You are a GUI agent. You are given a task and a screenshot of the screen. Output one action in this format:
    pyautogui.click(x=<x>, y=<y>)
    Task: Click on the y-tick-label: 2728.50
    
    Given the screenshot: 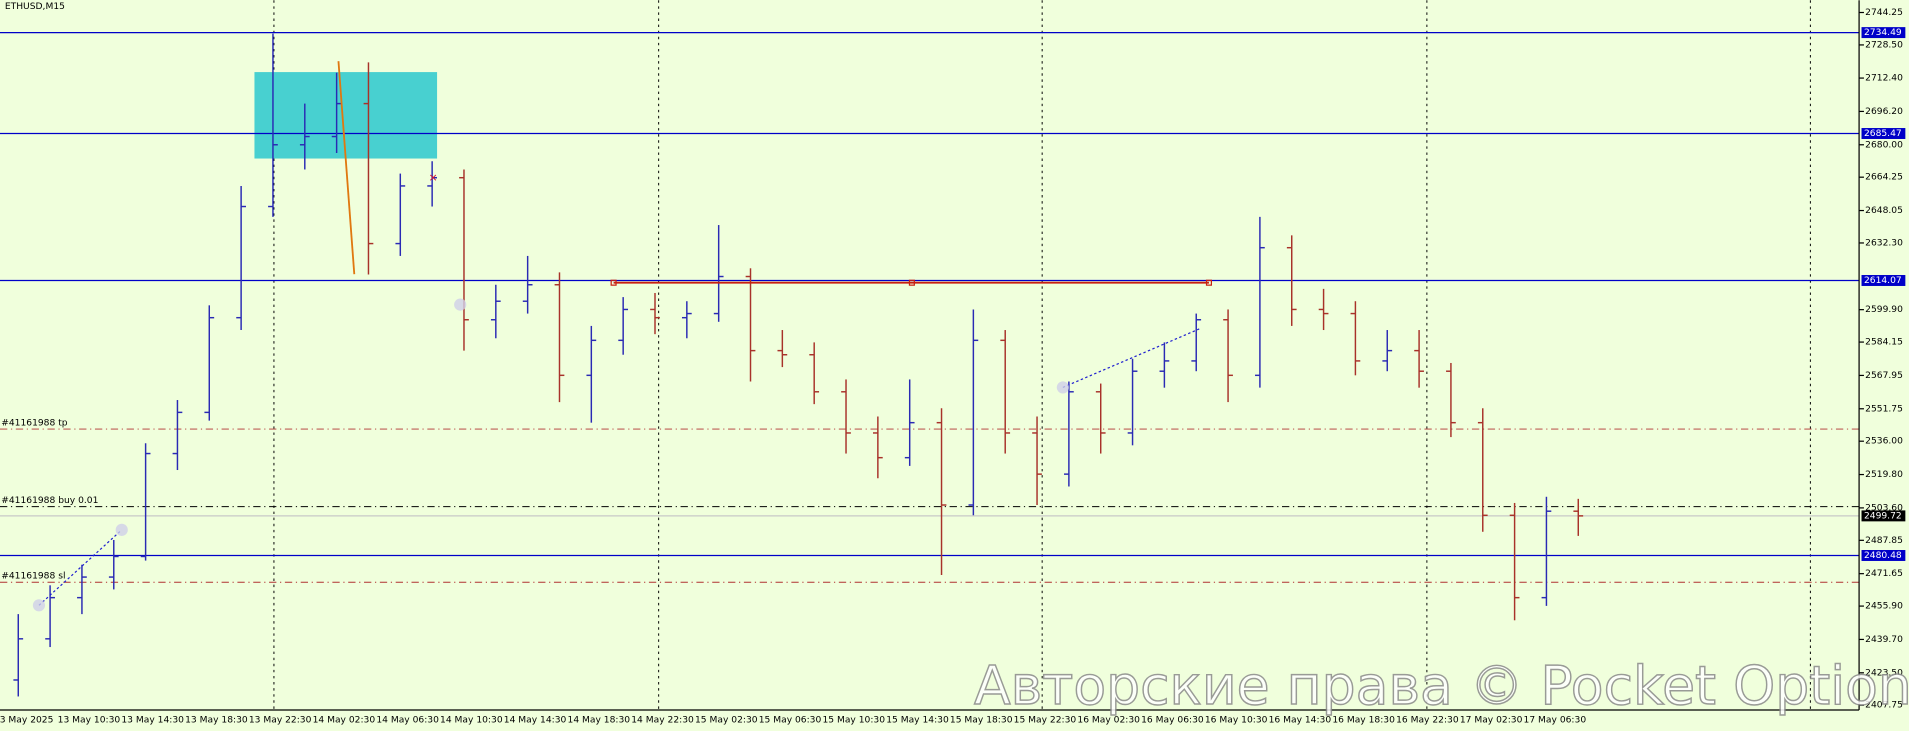 What is the action you would take?
    pyautogui.click(x=1884, y=45)
    